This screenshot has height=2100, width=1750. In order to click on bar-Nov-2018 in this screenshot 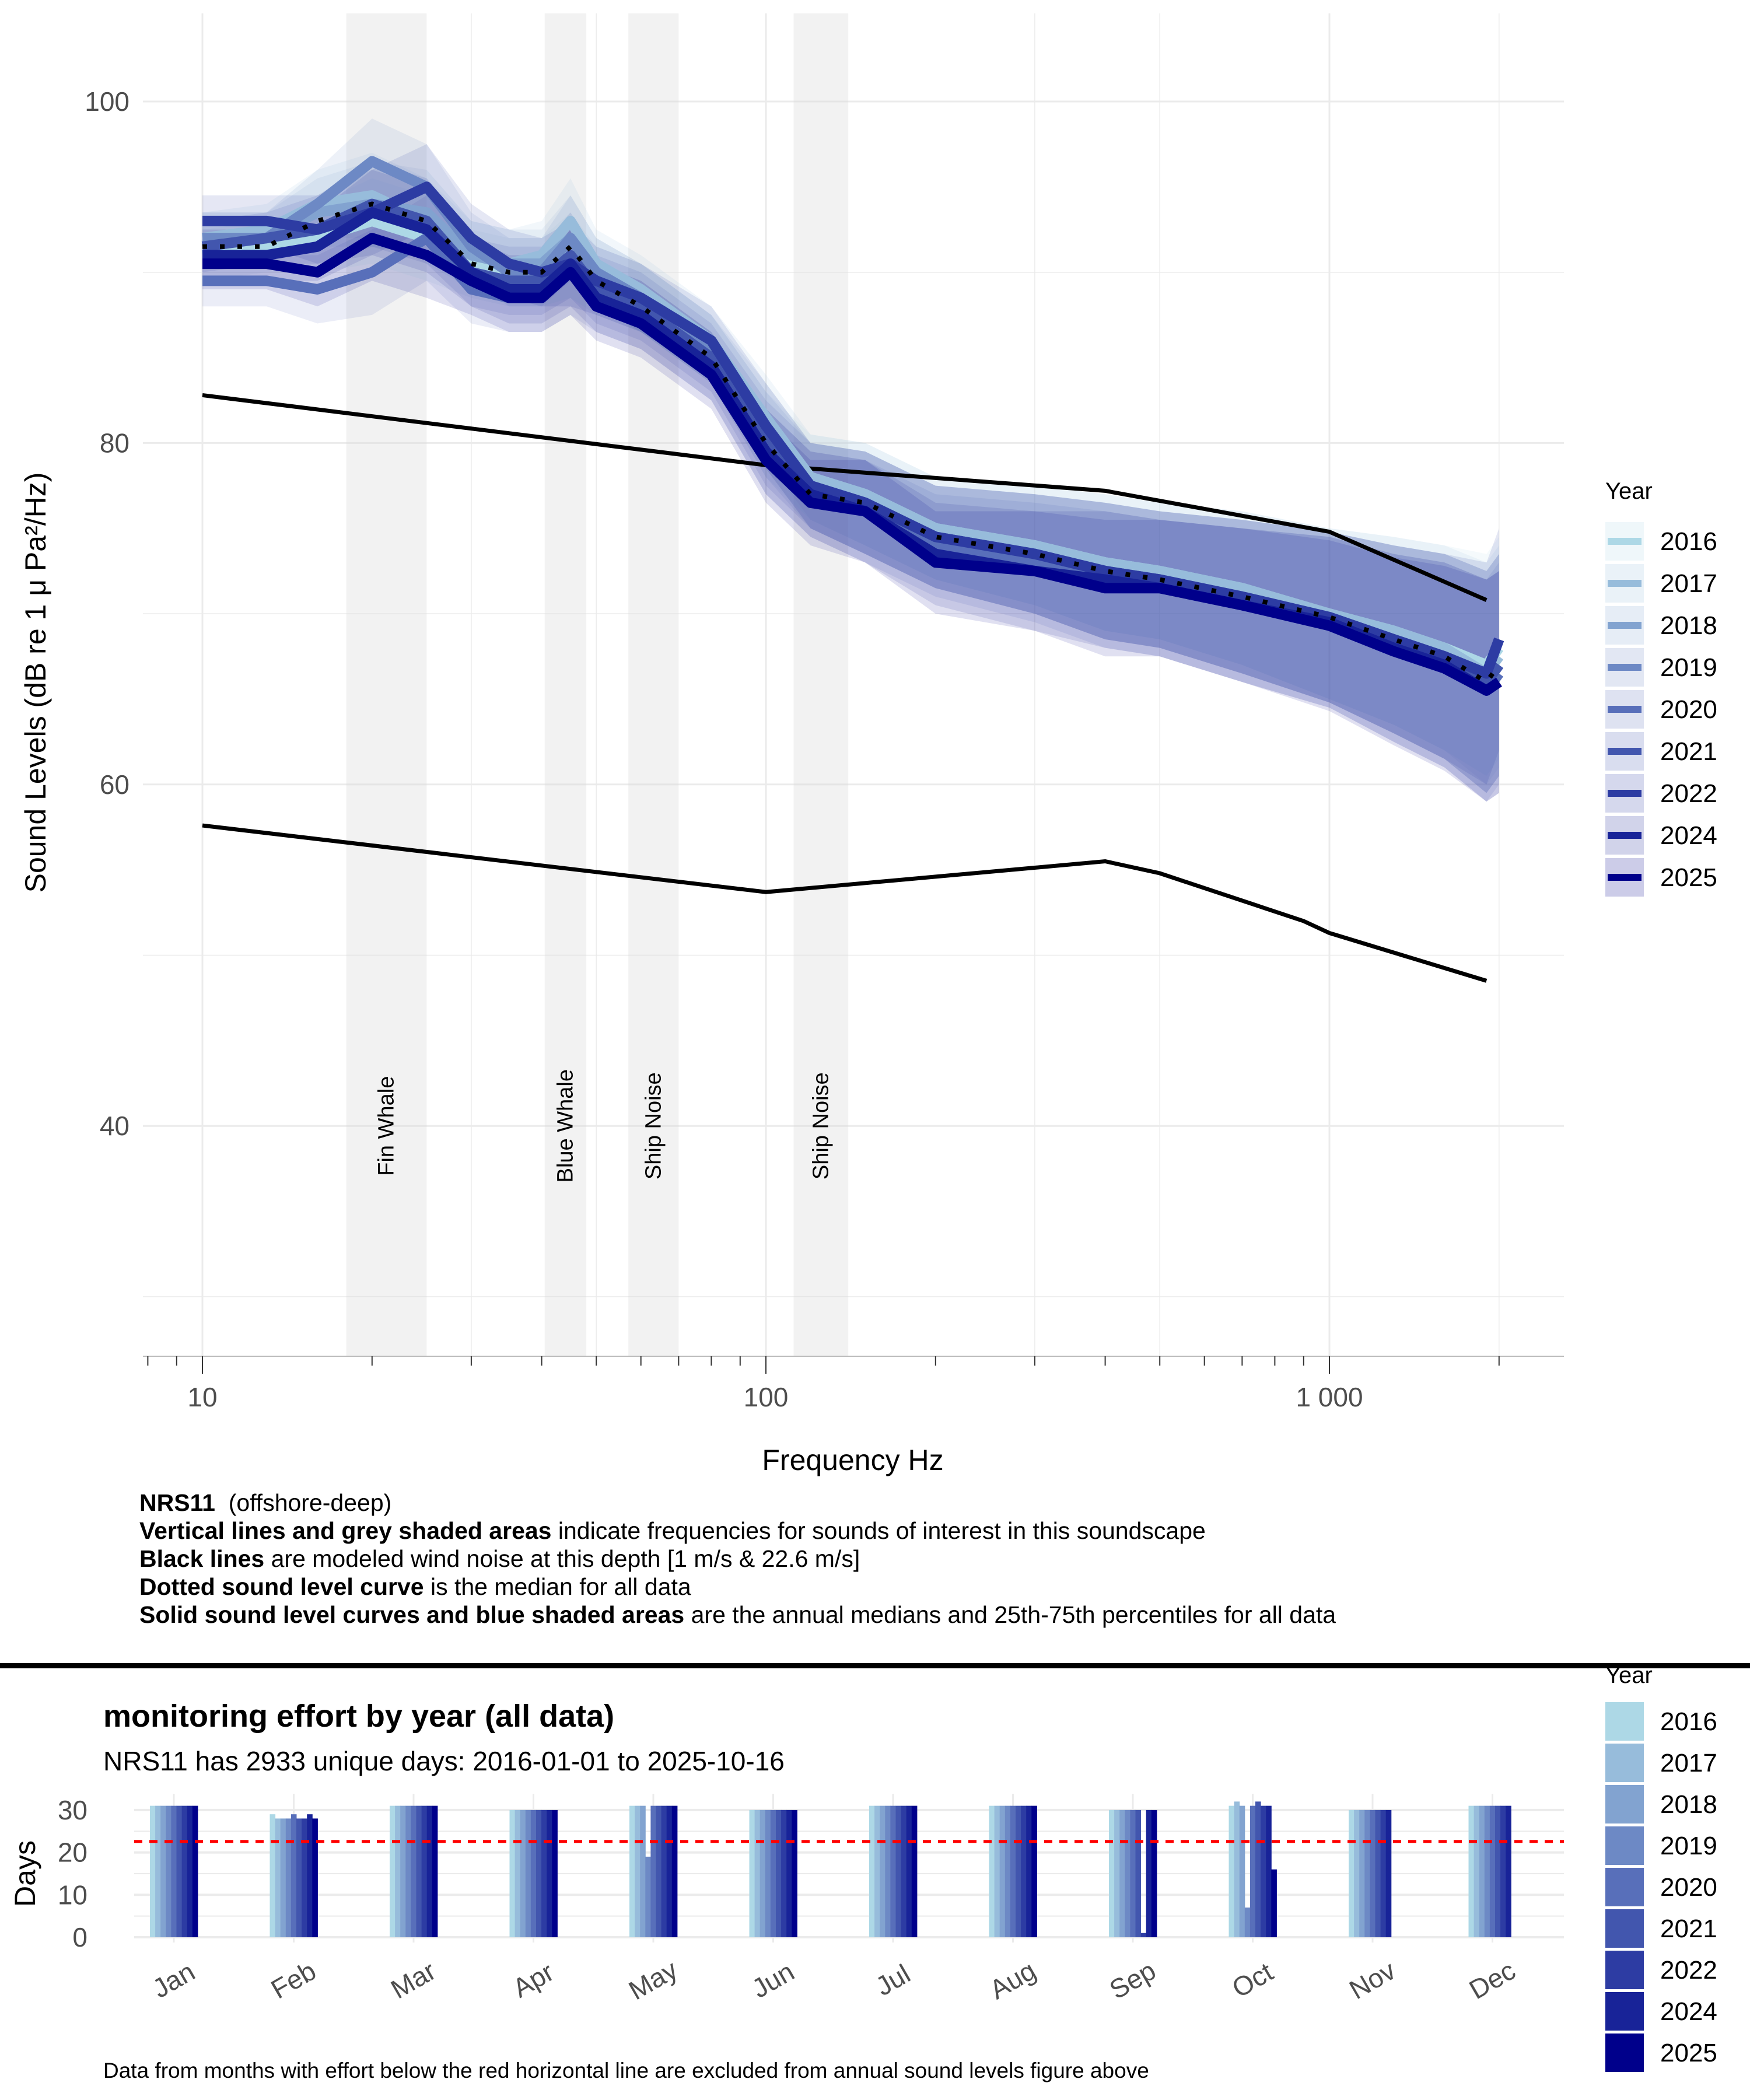, I will do `click(1362, 1873)`.